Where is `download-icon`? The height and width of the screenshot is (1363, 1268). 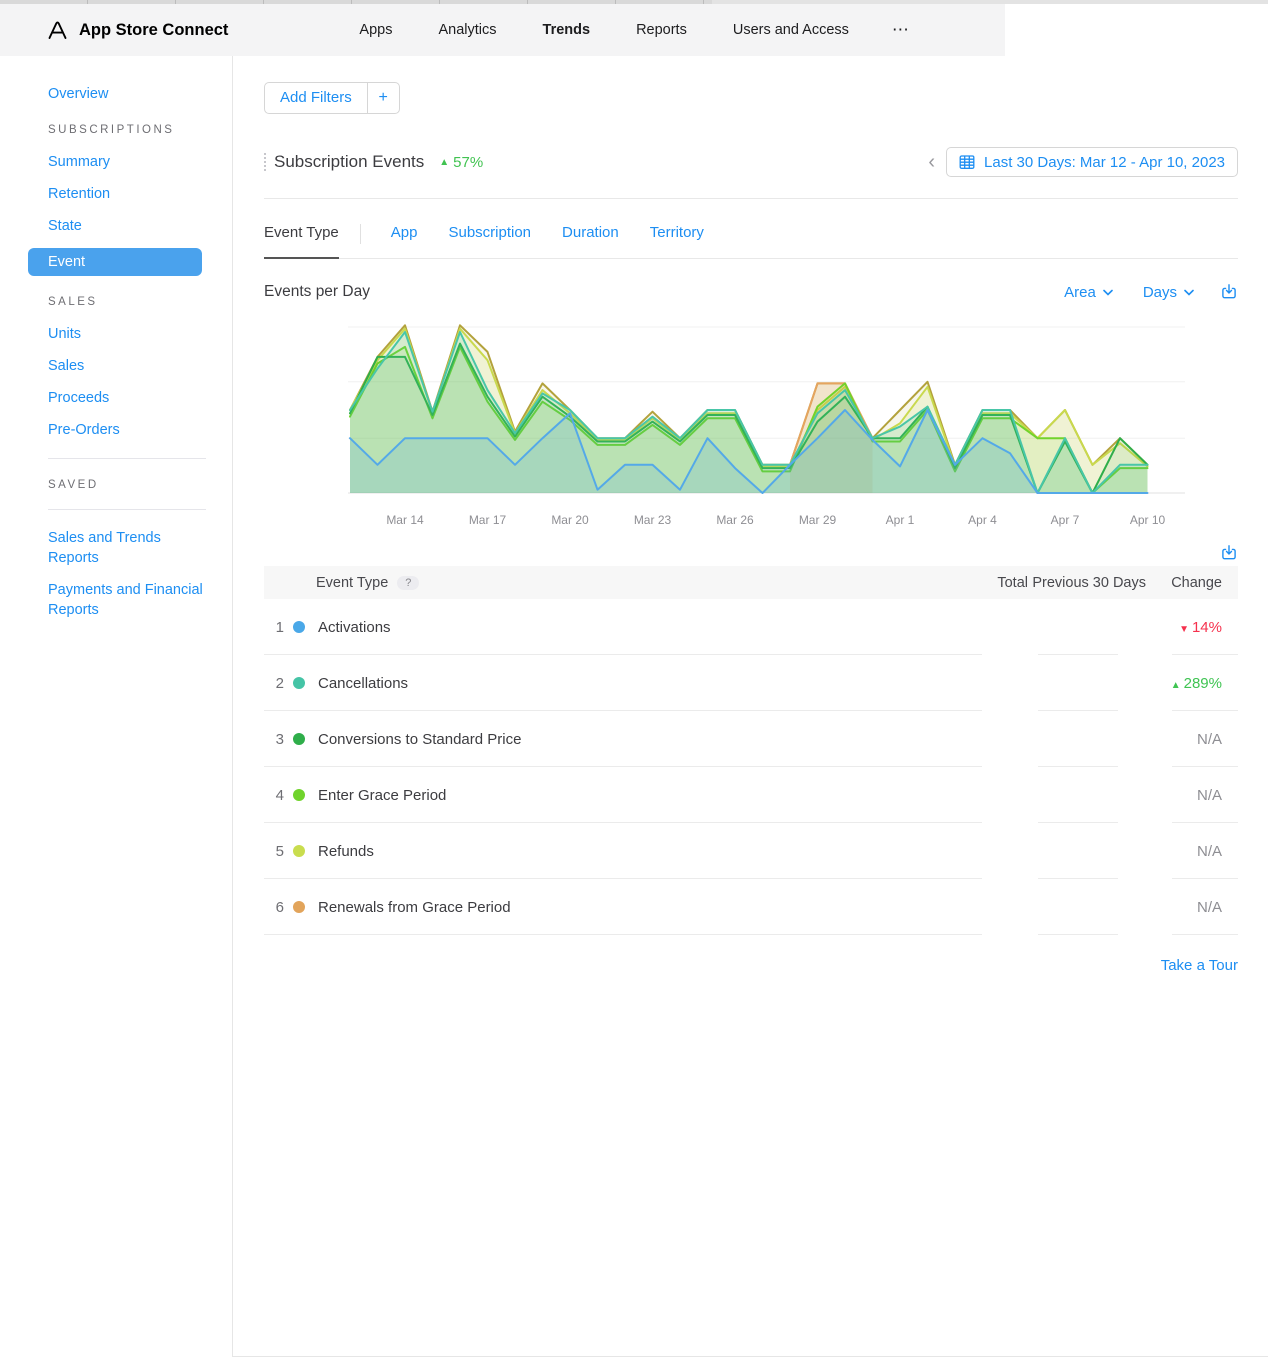 download-icon is located at coordinates (1229, 291).